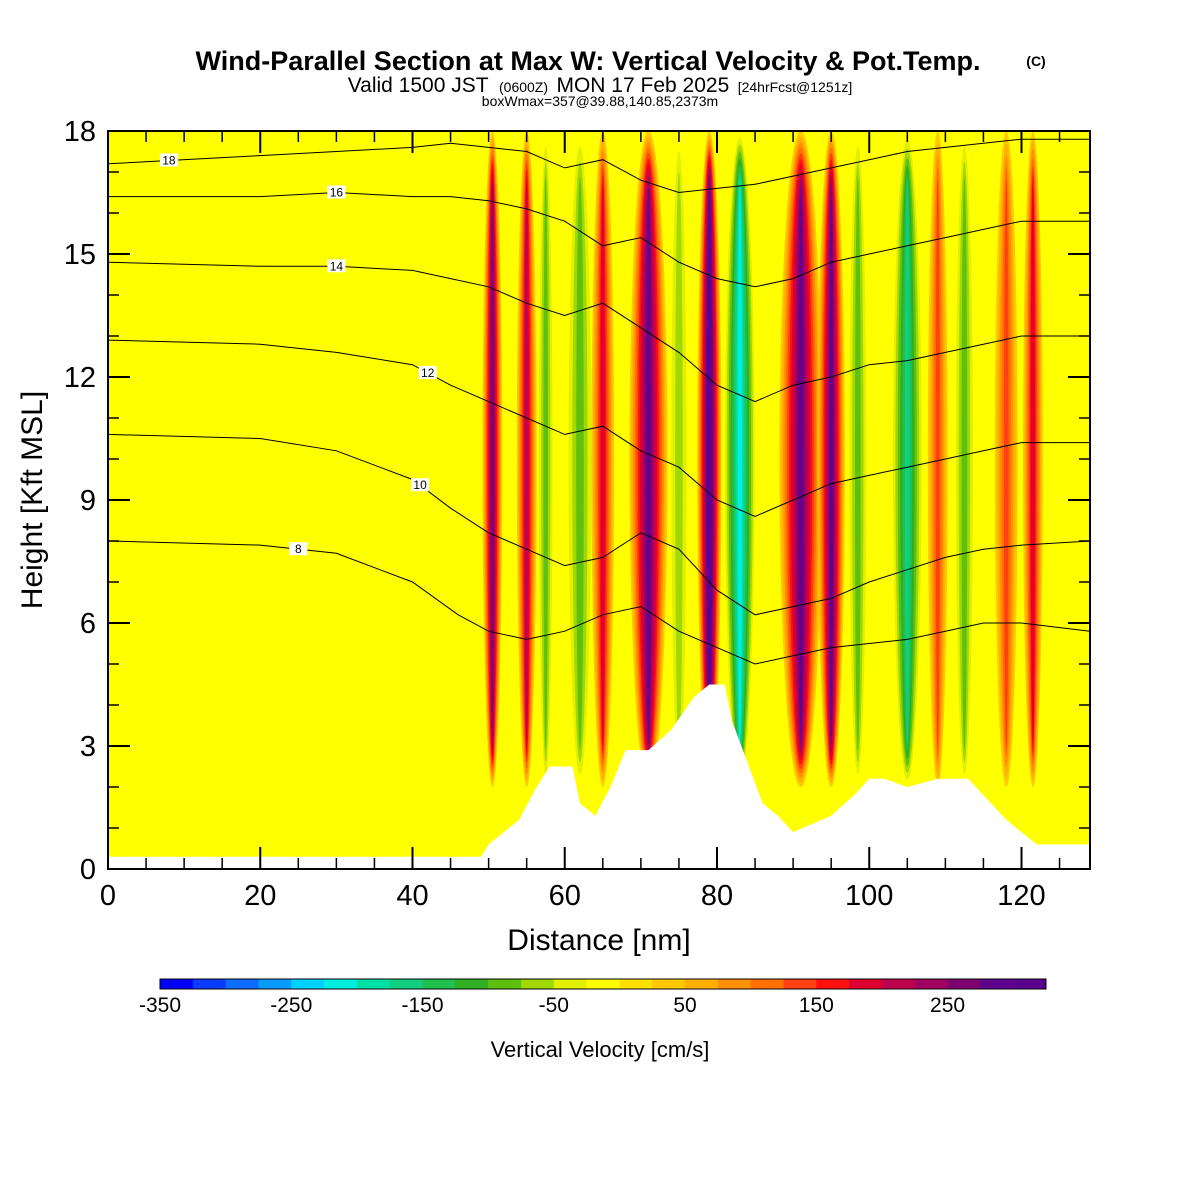  What do you see at coordinates (420, 485) in the screenshot?
I see `theta-contour-label: 10` at bounding box center [420, 485].